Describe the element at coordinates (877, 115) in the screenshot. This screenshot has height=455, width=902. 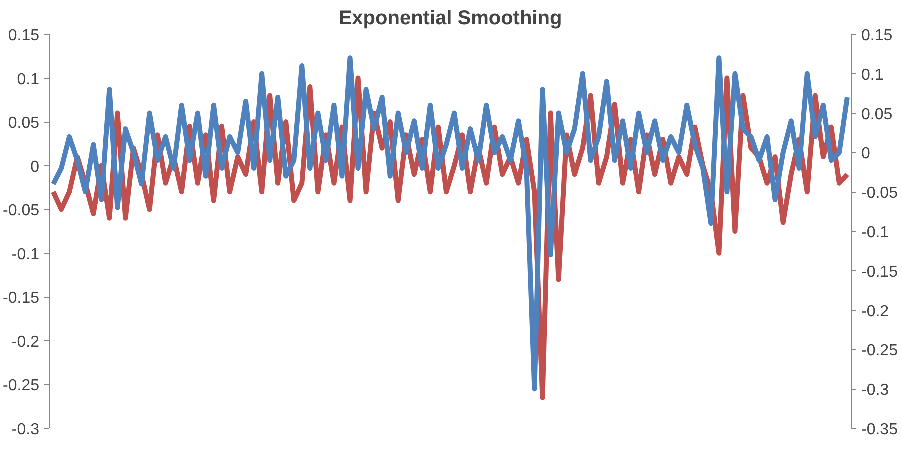
I see `y2-tick-label: 0.05` at that location.